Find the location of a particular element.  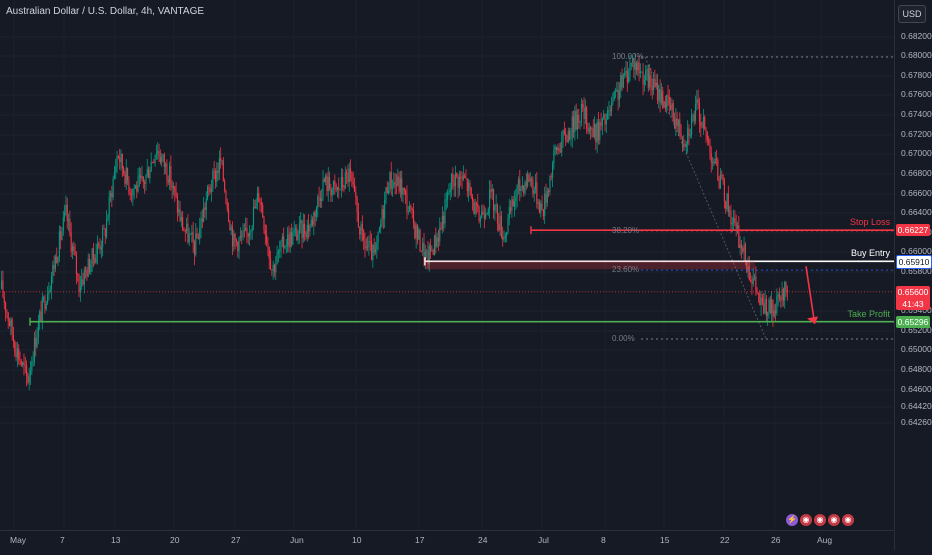

x-tick-label: Aug is located at coordinates (825, 540).